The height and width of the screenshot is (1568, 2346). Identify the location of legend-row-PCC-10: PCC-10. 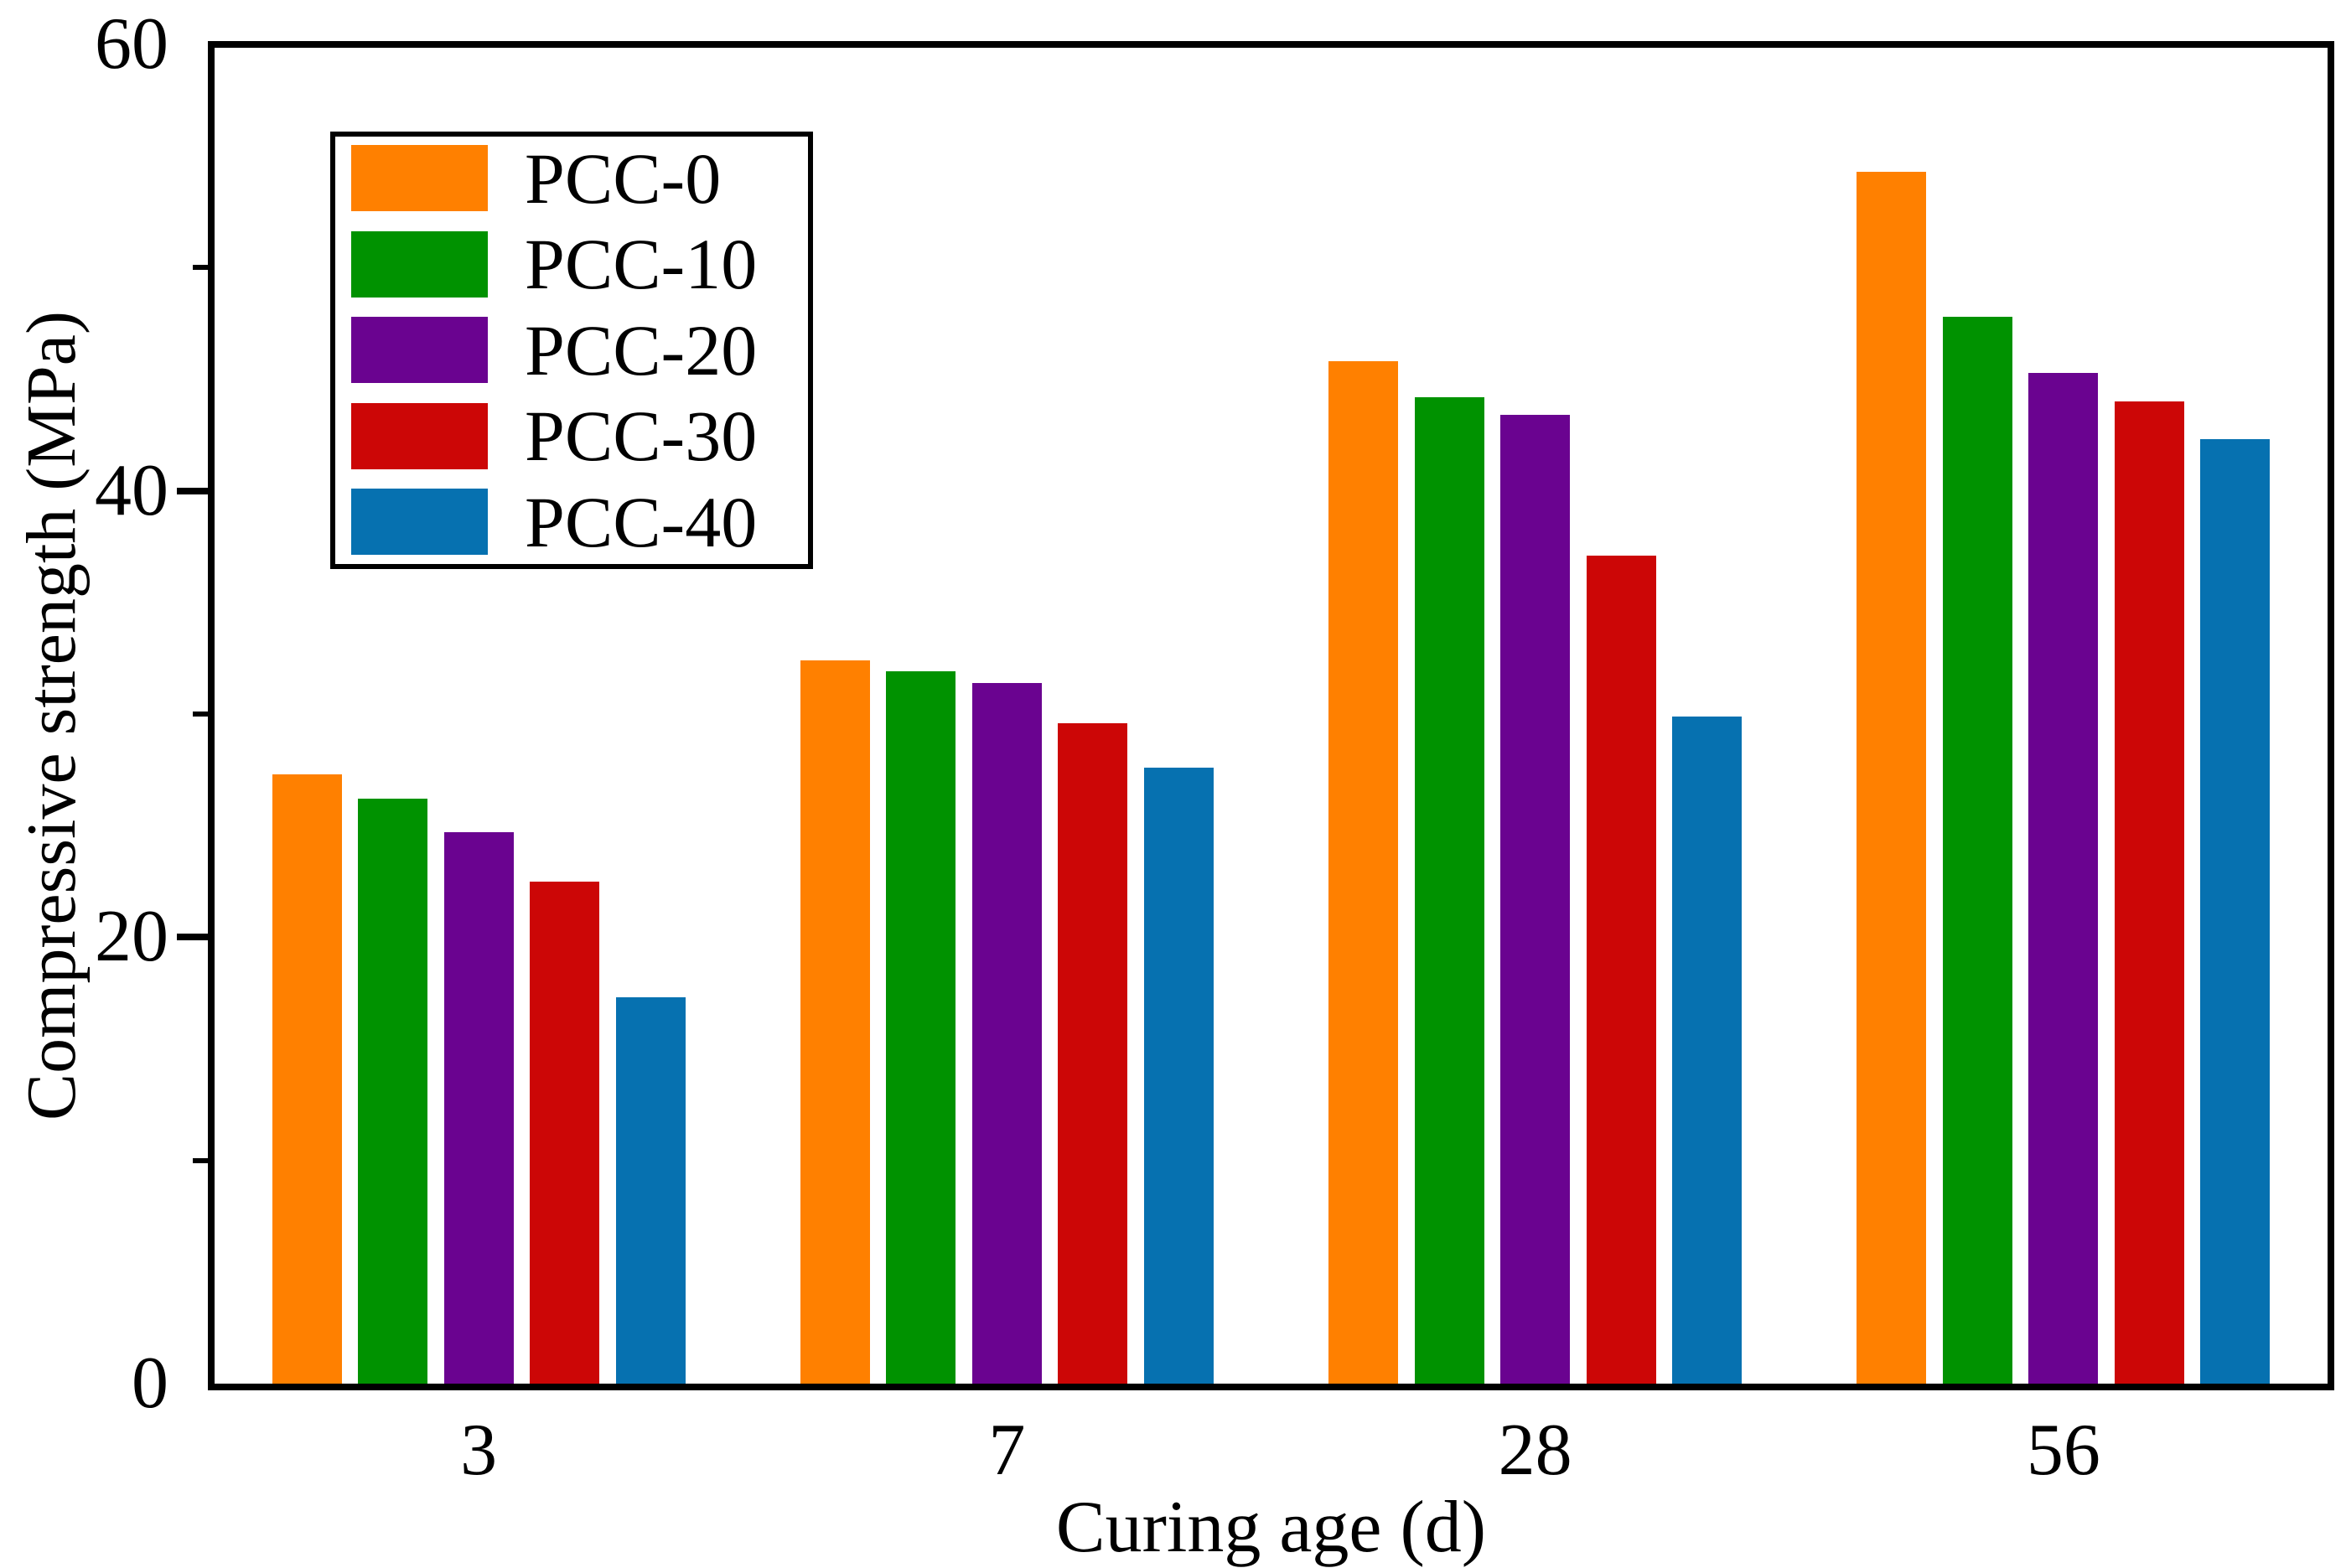
(571, 266).